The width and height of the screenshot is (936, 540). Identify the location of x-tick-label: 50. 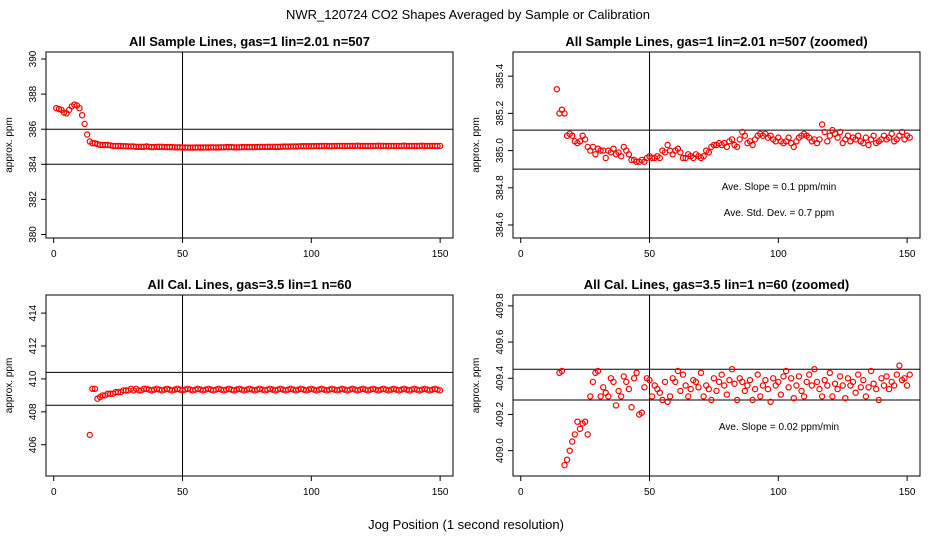
(650, 254).